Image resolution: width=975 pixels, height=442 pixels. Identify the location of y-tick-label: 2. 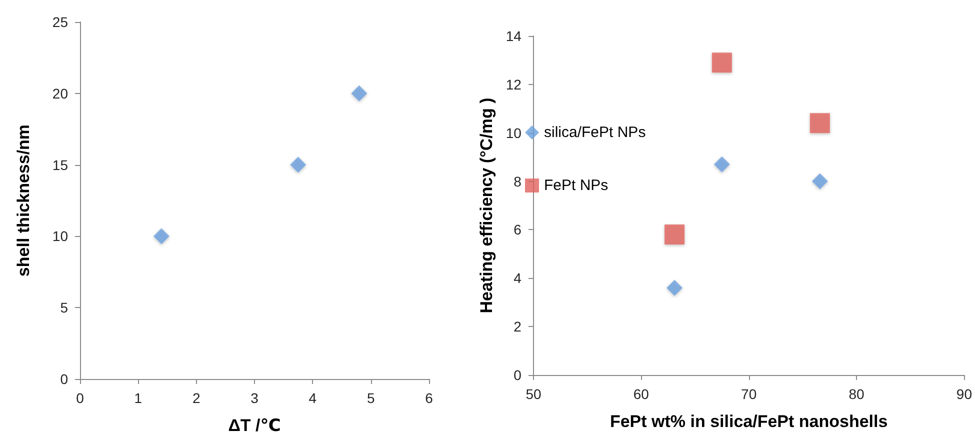
(518, 326).